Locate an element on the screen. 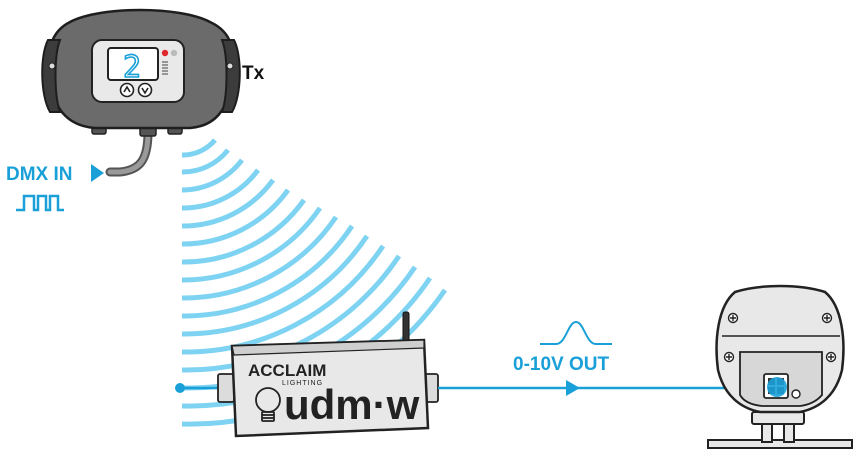  product-label: udm·w is located at coordinates (352, 404).